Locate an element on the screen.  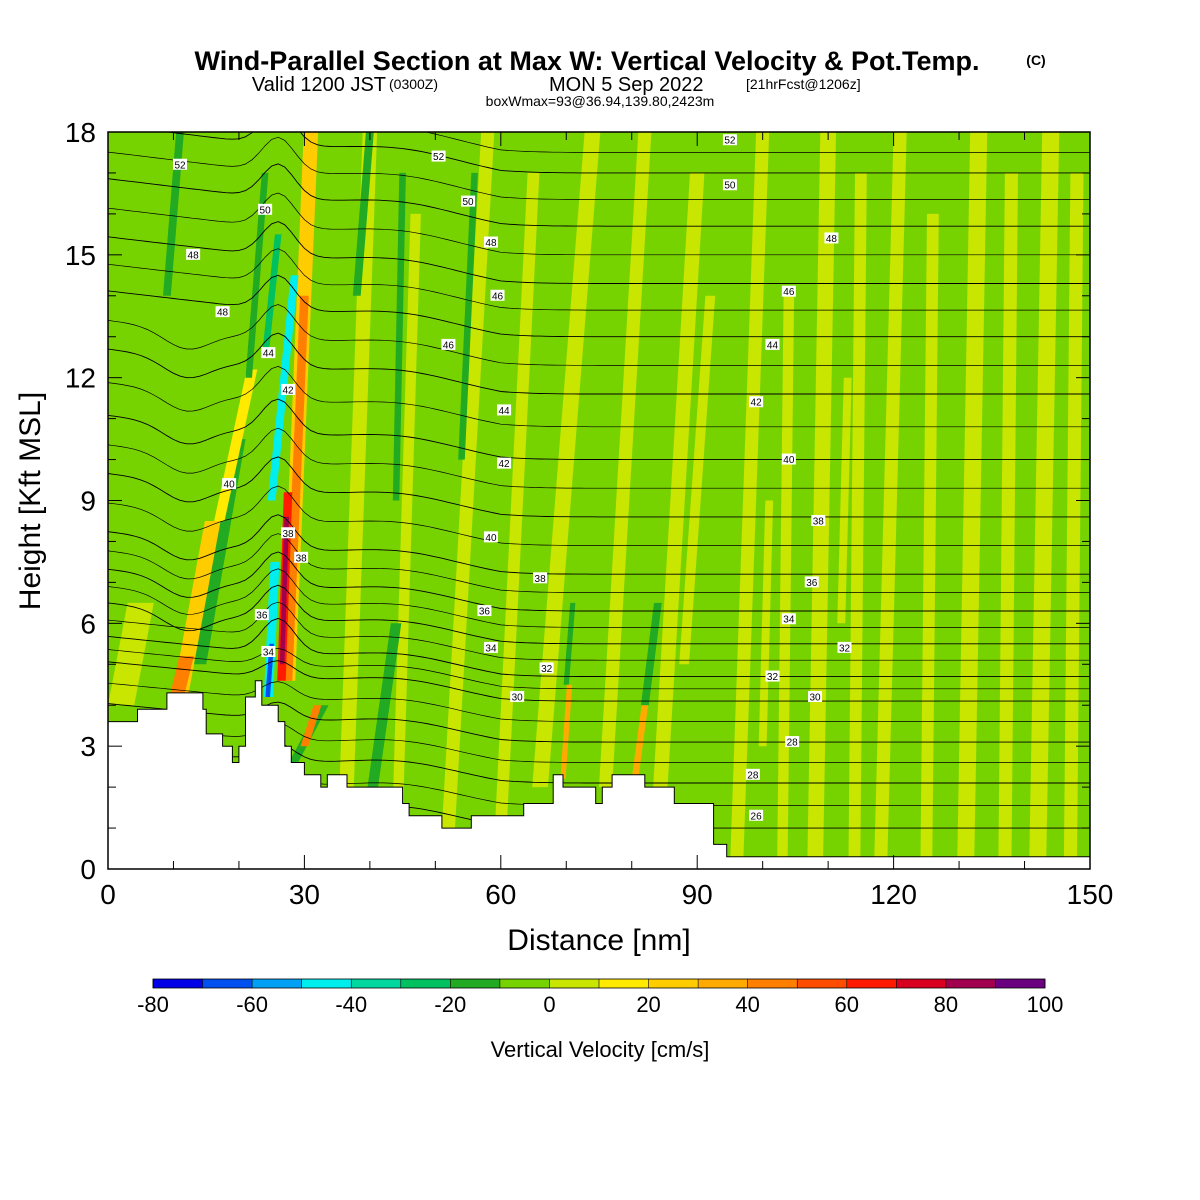
downdraft-core is located at coordinates (269, 670).